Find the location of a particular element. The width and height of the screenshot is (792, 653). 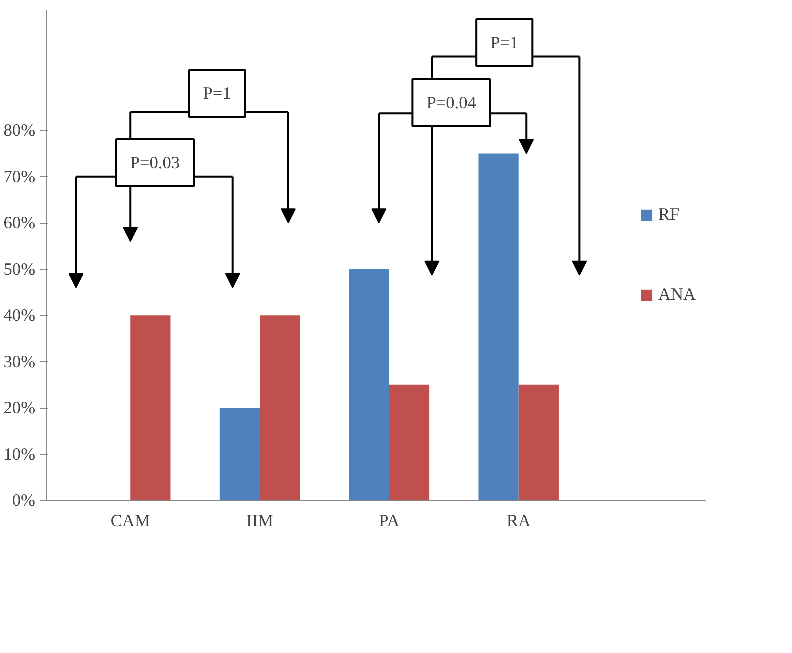

y-tick-label: 70% is located at coordinates (20, 176).